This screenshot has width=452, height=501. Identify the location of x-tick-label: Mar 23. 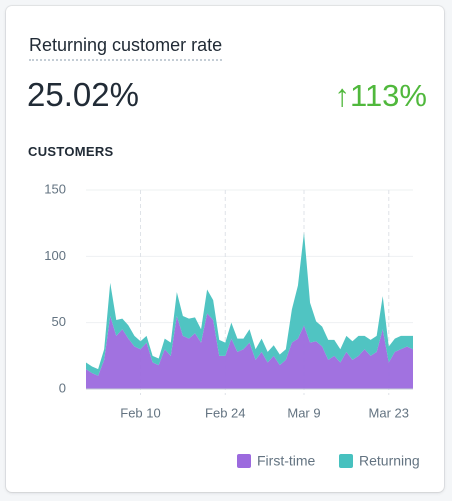
(389, 412).